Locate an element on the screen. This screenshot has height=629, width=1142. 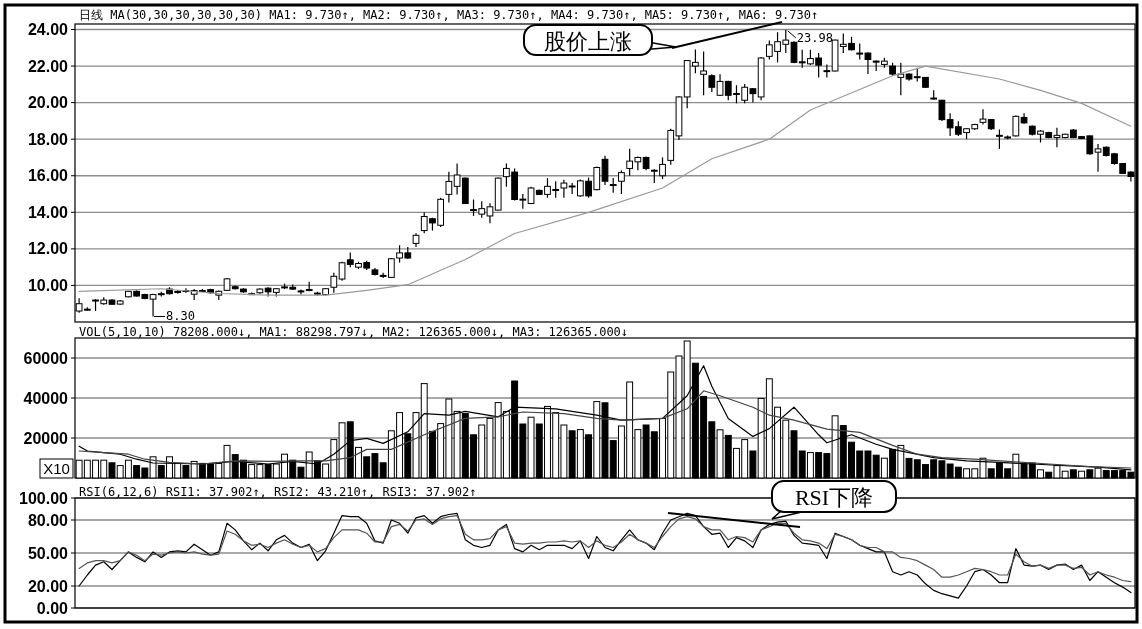
y-tick-label: 22.00 is located at coordinates (48, 66).